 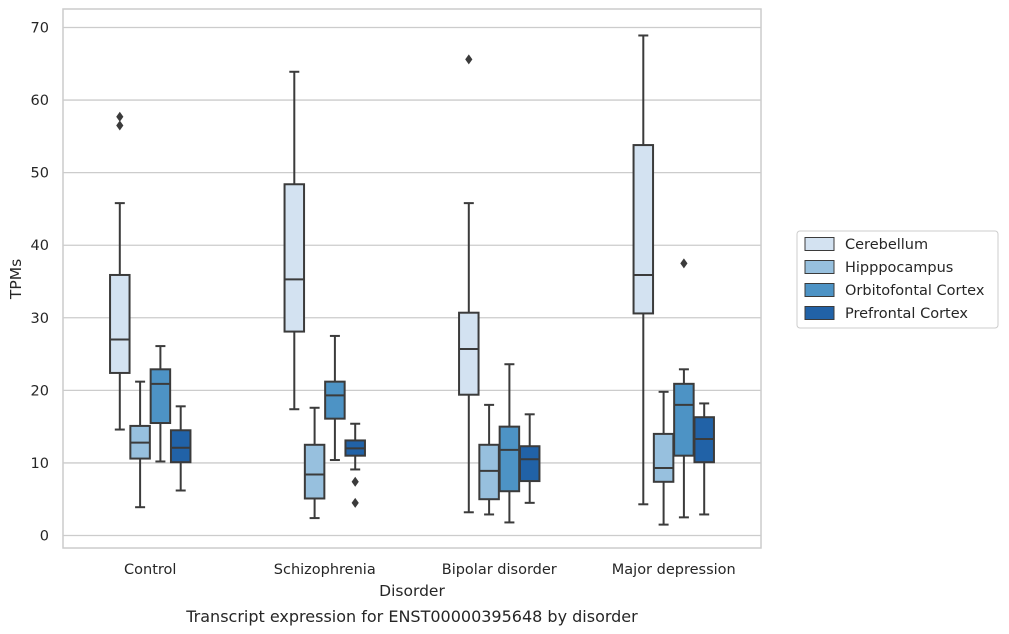 What do you see at coordinates (499, 570) in the screenshot?
I see `x-tick-label: Bipolar disorder` at bounding box center [499, 570].